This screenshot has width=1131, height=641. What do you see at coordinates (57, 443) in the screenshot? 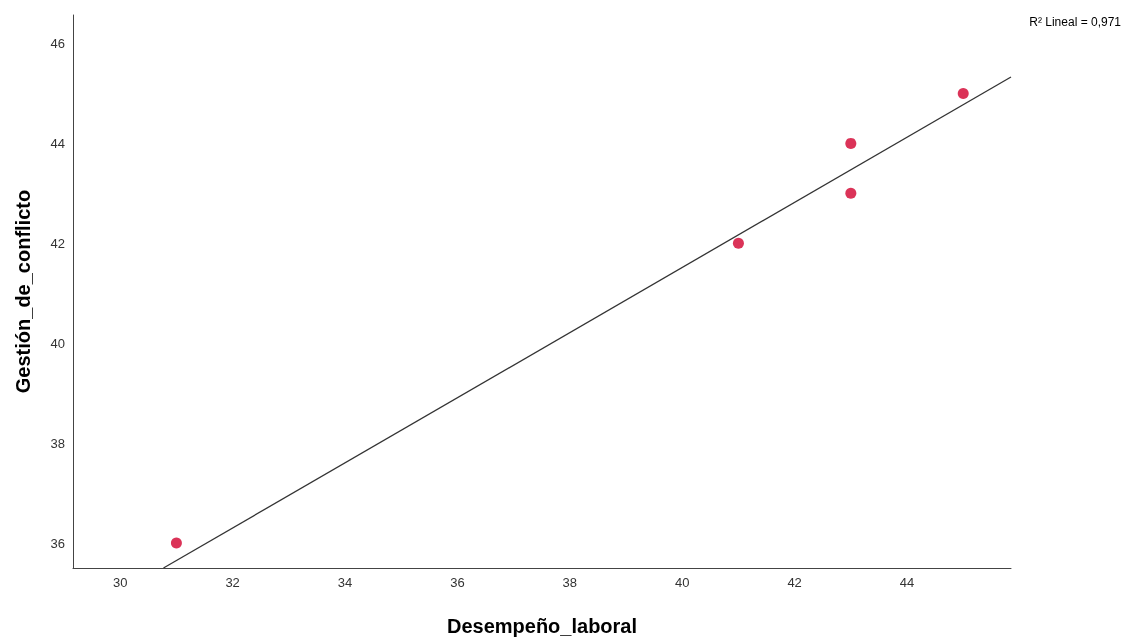
I see `y-tick-label: 38` at bounding box center [57, 443].